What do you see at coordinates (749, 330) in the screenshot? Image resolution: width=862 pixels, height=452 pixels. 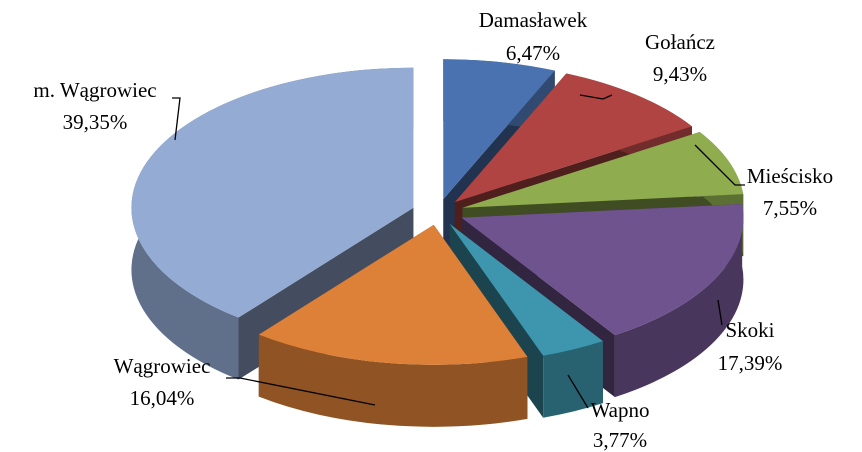 I see `category-label: Skoki` at bounding box center [749, 330].